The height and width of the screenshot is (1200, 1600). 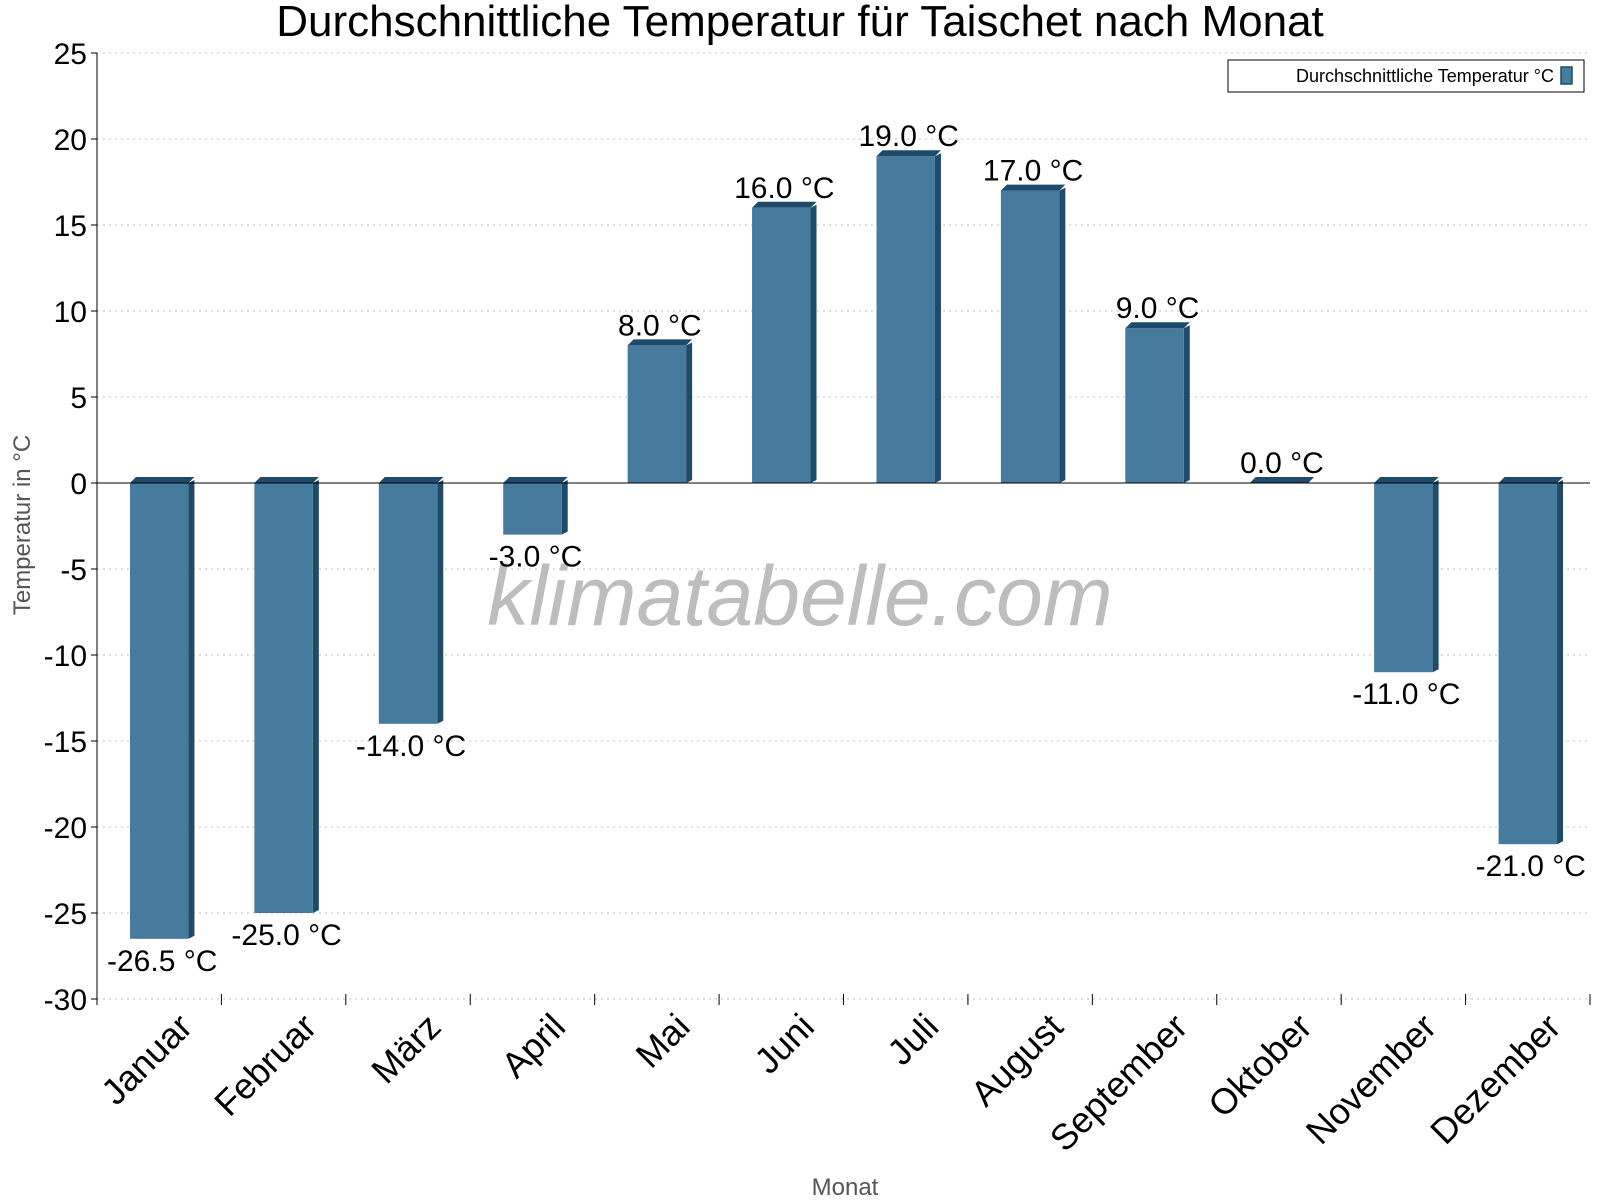 I want to click on data-label: -3.0 °C, so click(x=536, y=557).